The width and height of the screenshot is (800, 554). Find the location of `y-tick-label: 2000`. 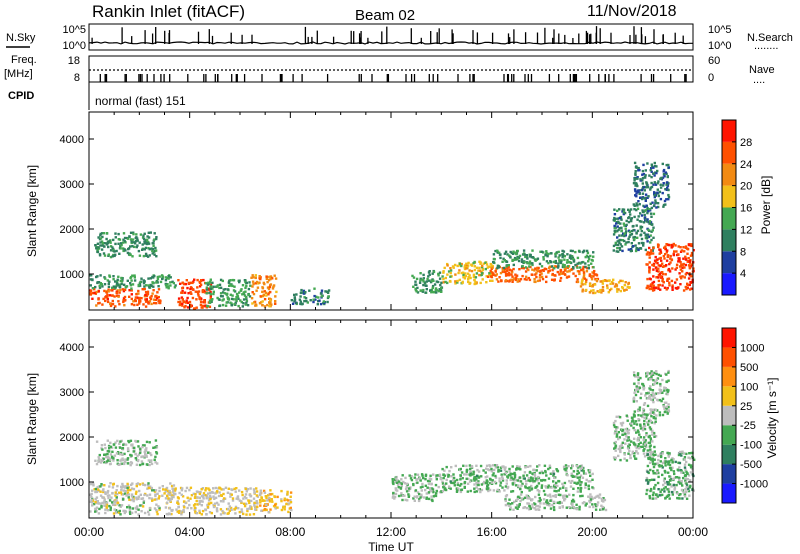

y-tick-label: 2000 is located at coordinates (72, 230).